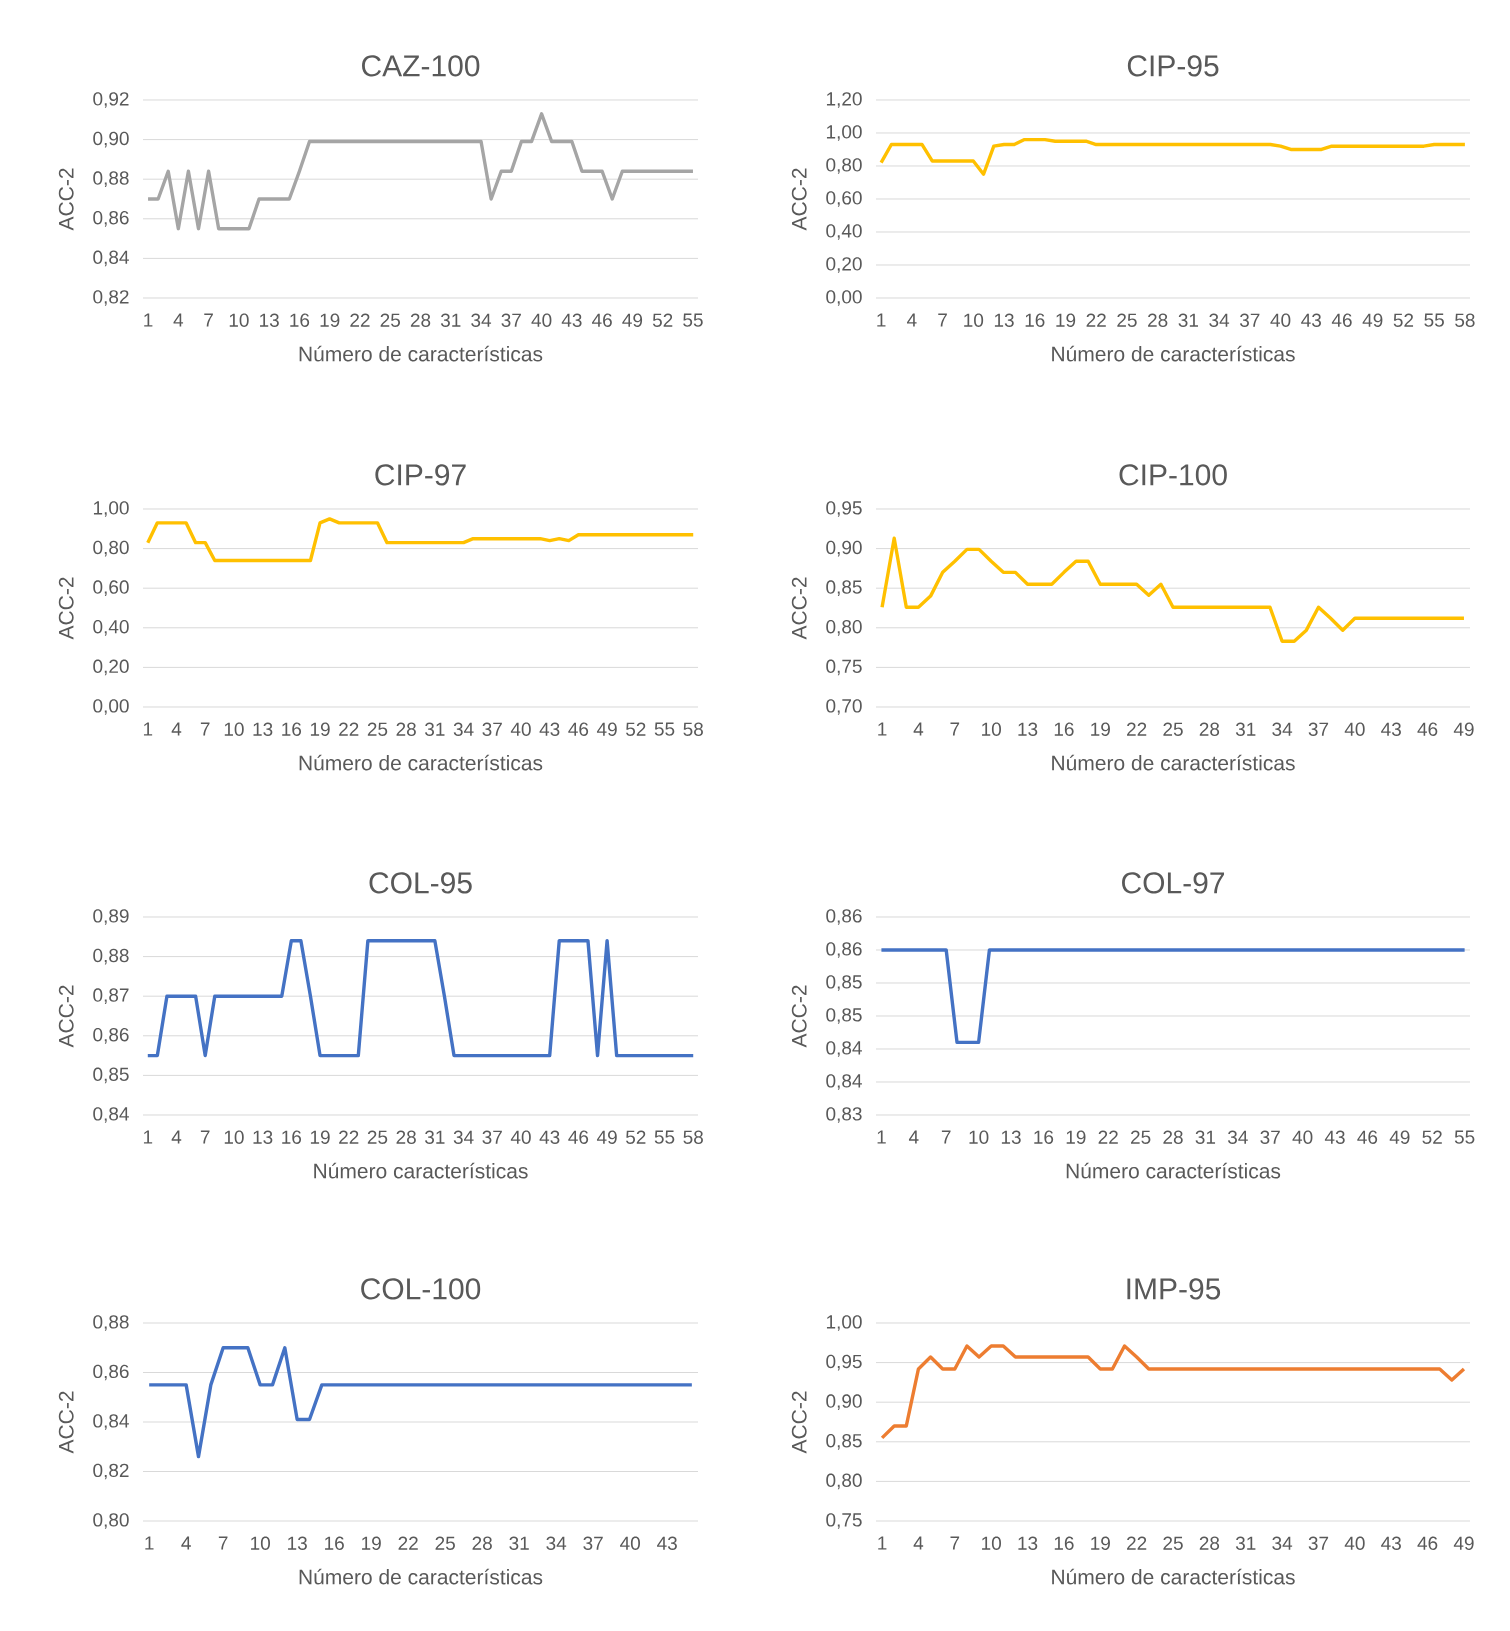 Image resolution: width=1510 pixels, height=1631 pixels. What do you see at coordinates (844, 667) in the screenshot?
I see `y-tick-label: 0,75` at bounding box center [844, 667].